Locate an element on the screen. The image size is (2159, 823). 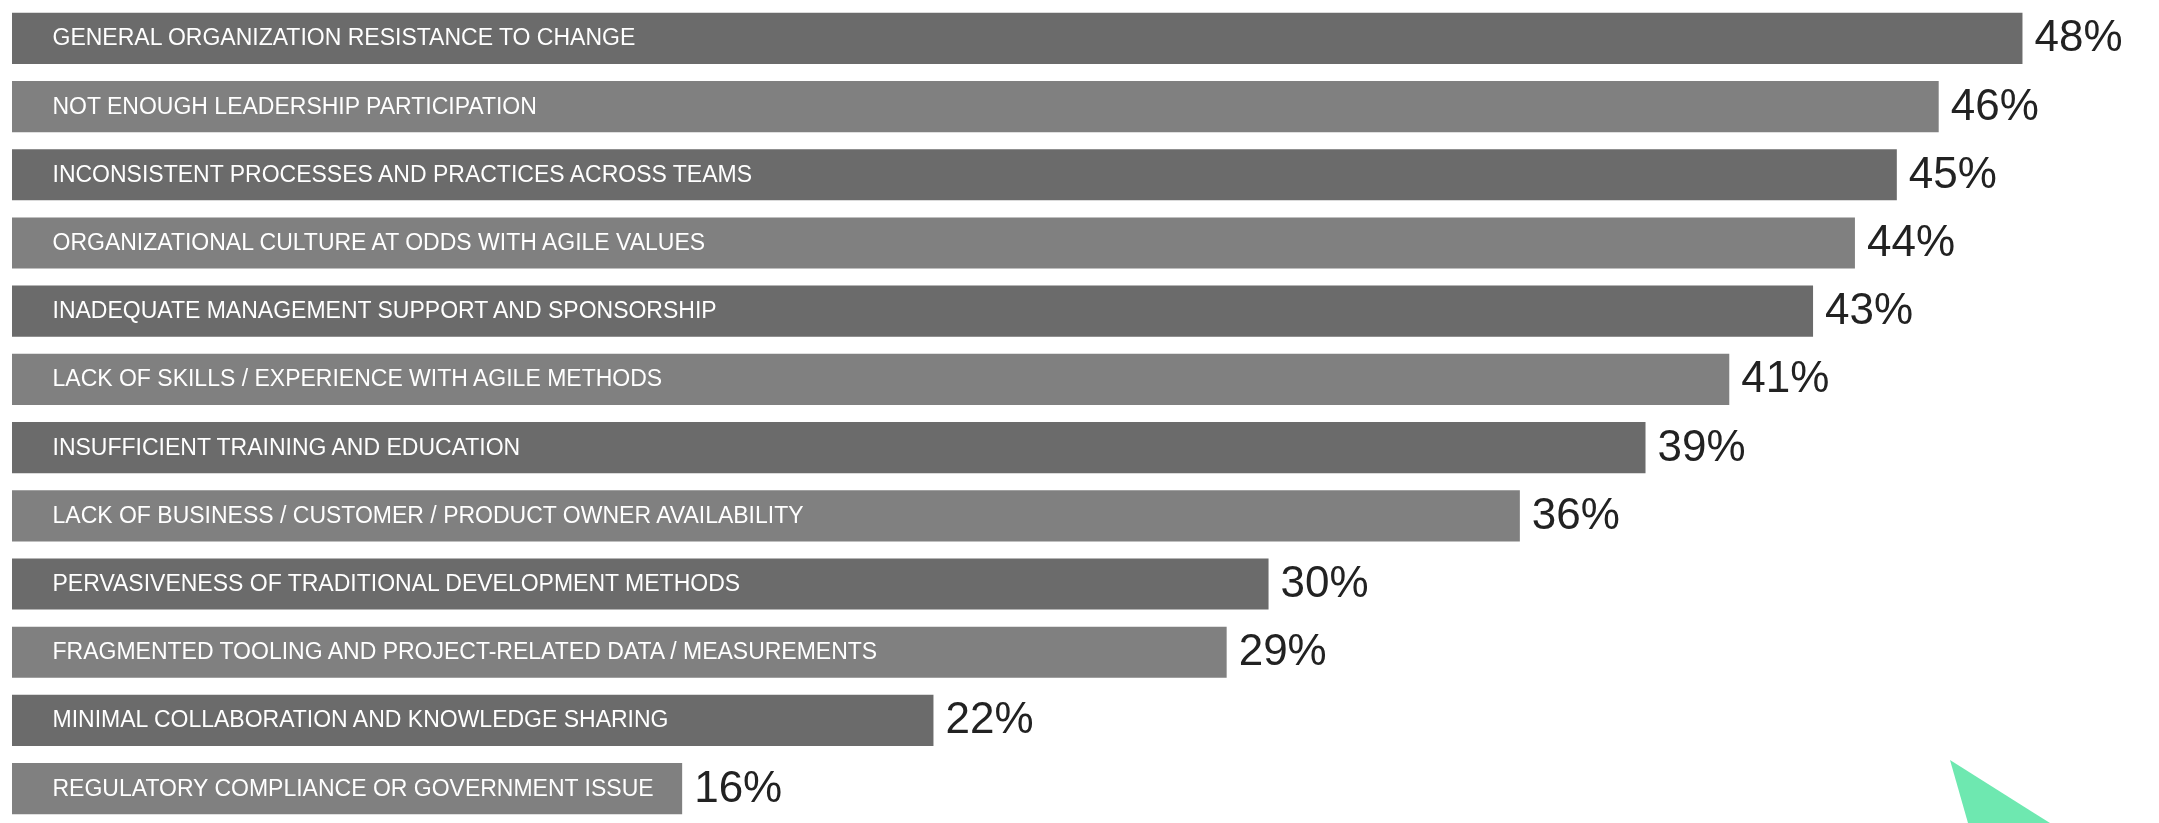
y-tick-label: INADEQUATE MANAGEMENT SUPPORT AND SPONSORSHIP is located at coordinates (384, 310).